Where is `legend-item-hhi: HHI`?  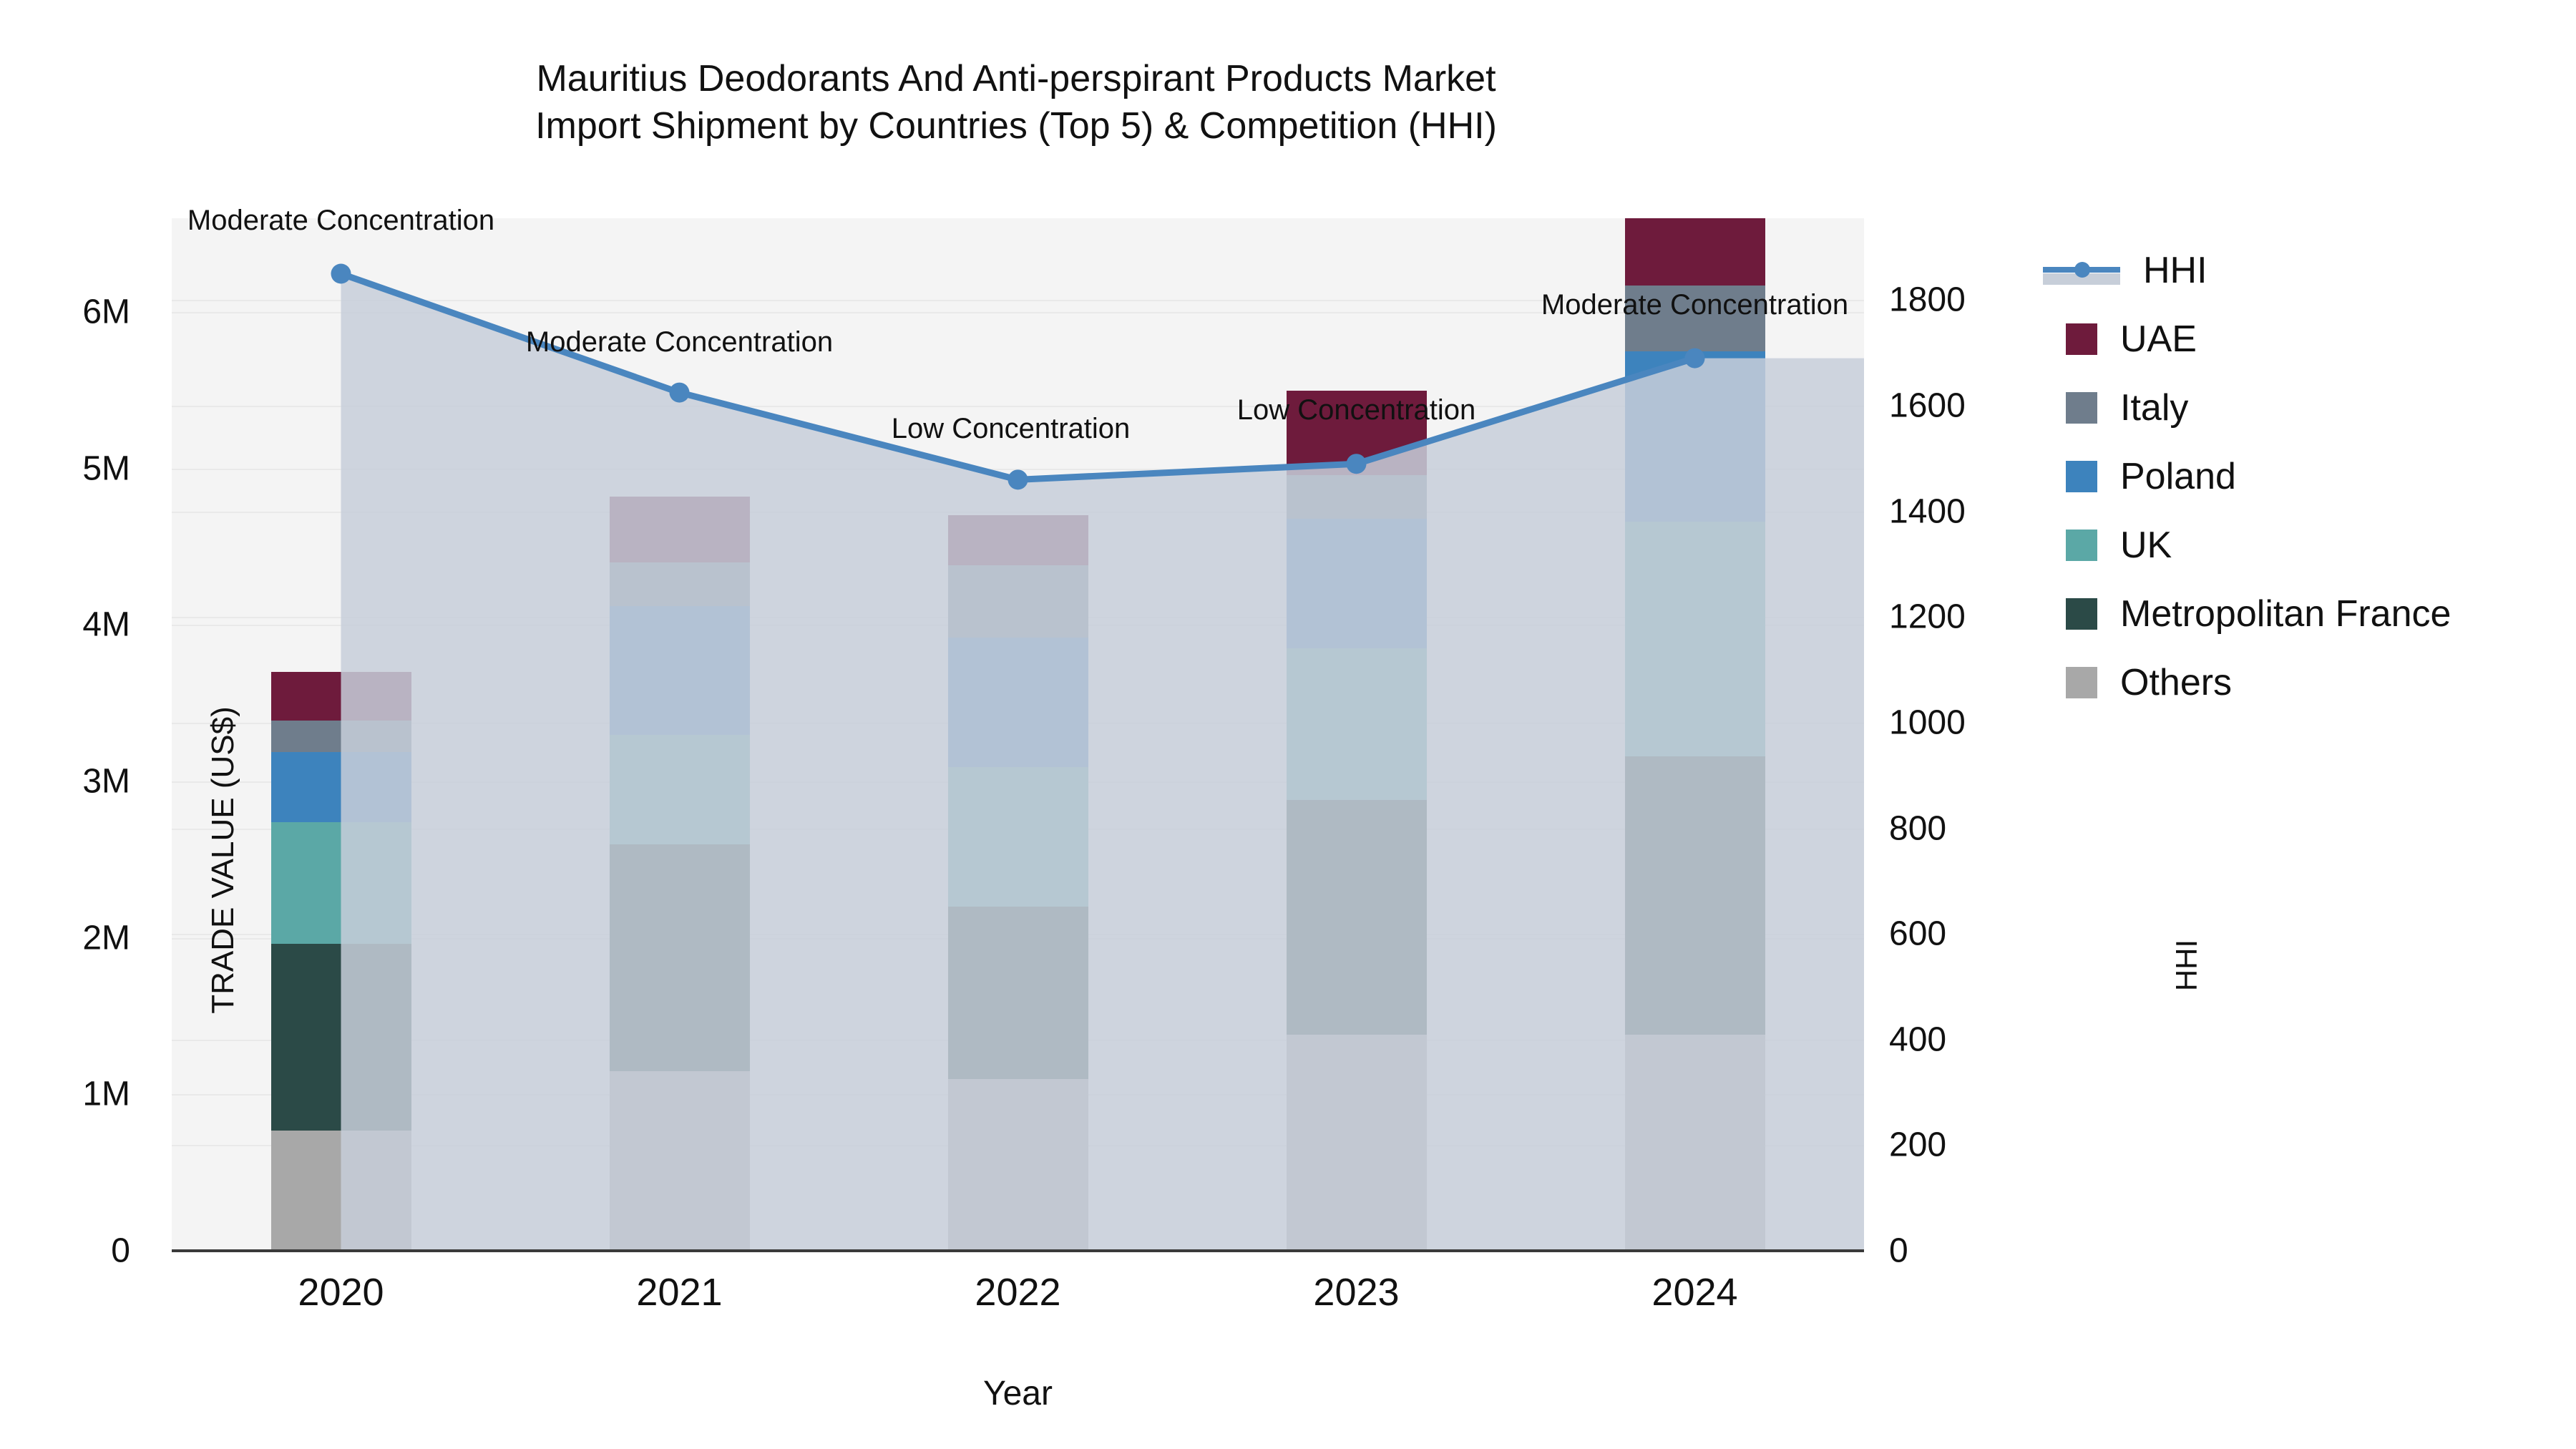 legend-item-hhi: HHI is located at coordinates (2247, 270).